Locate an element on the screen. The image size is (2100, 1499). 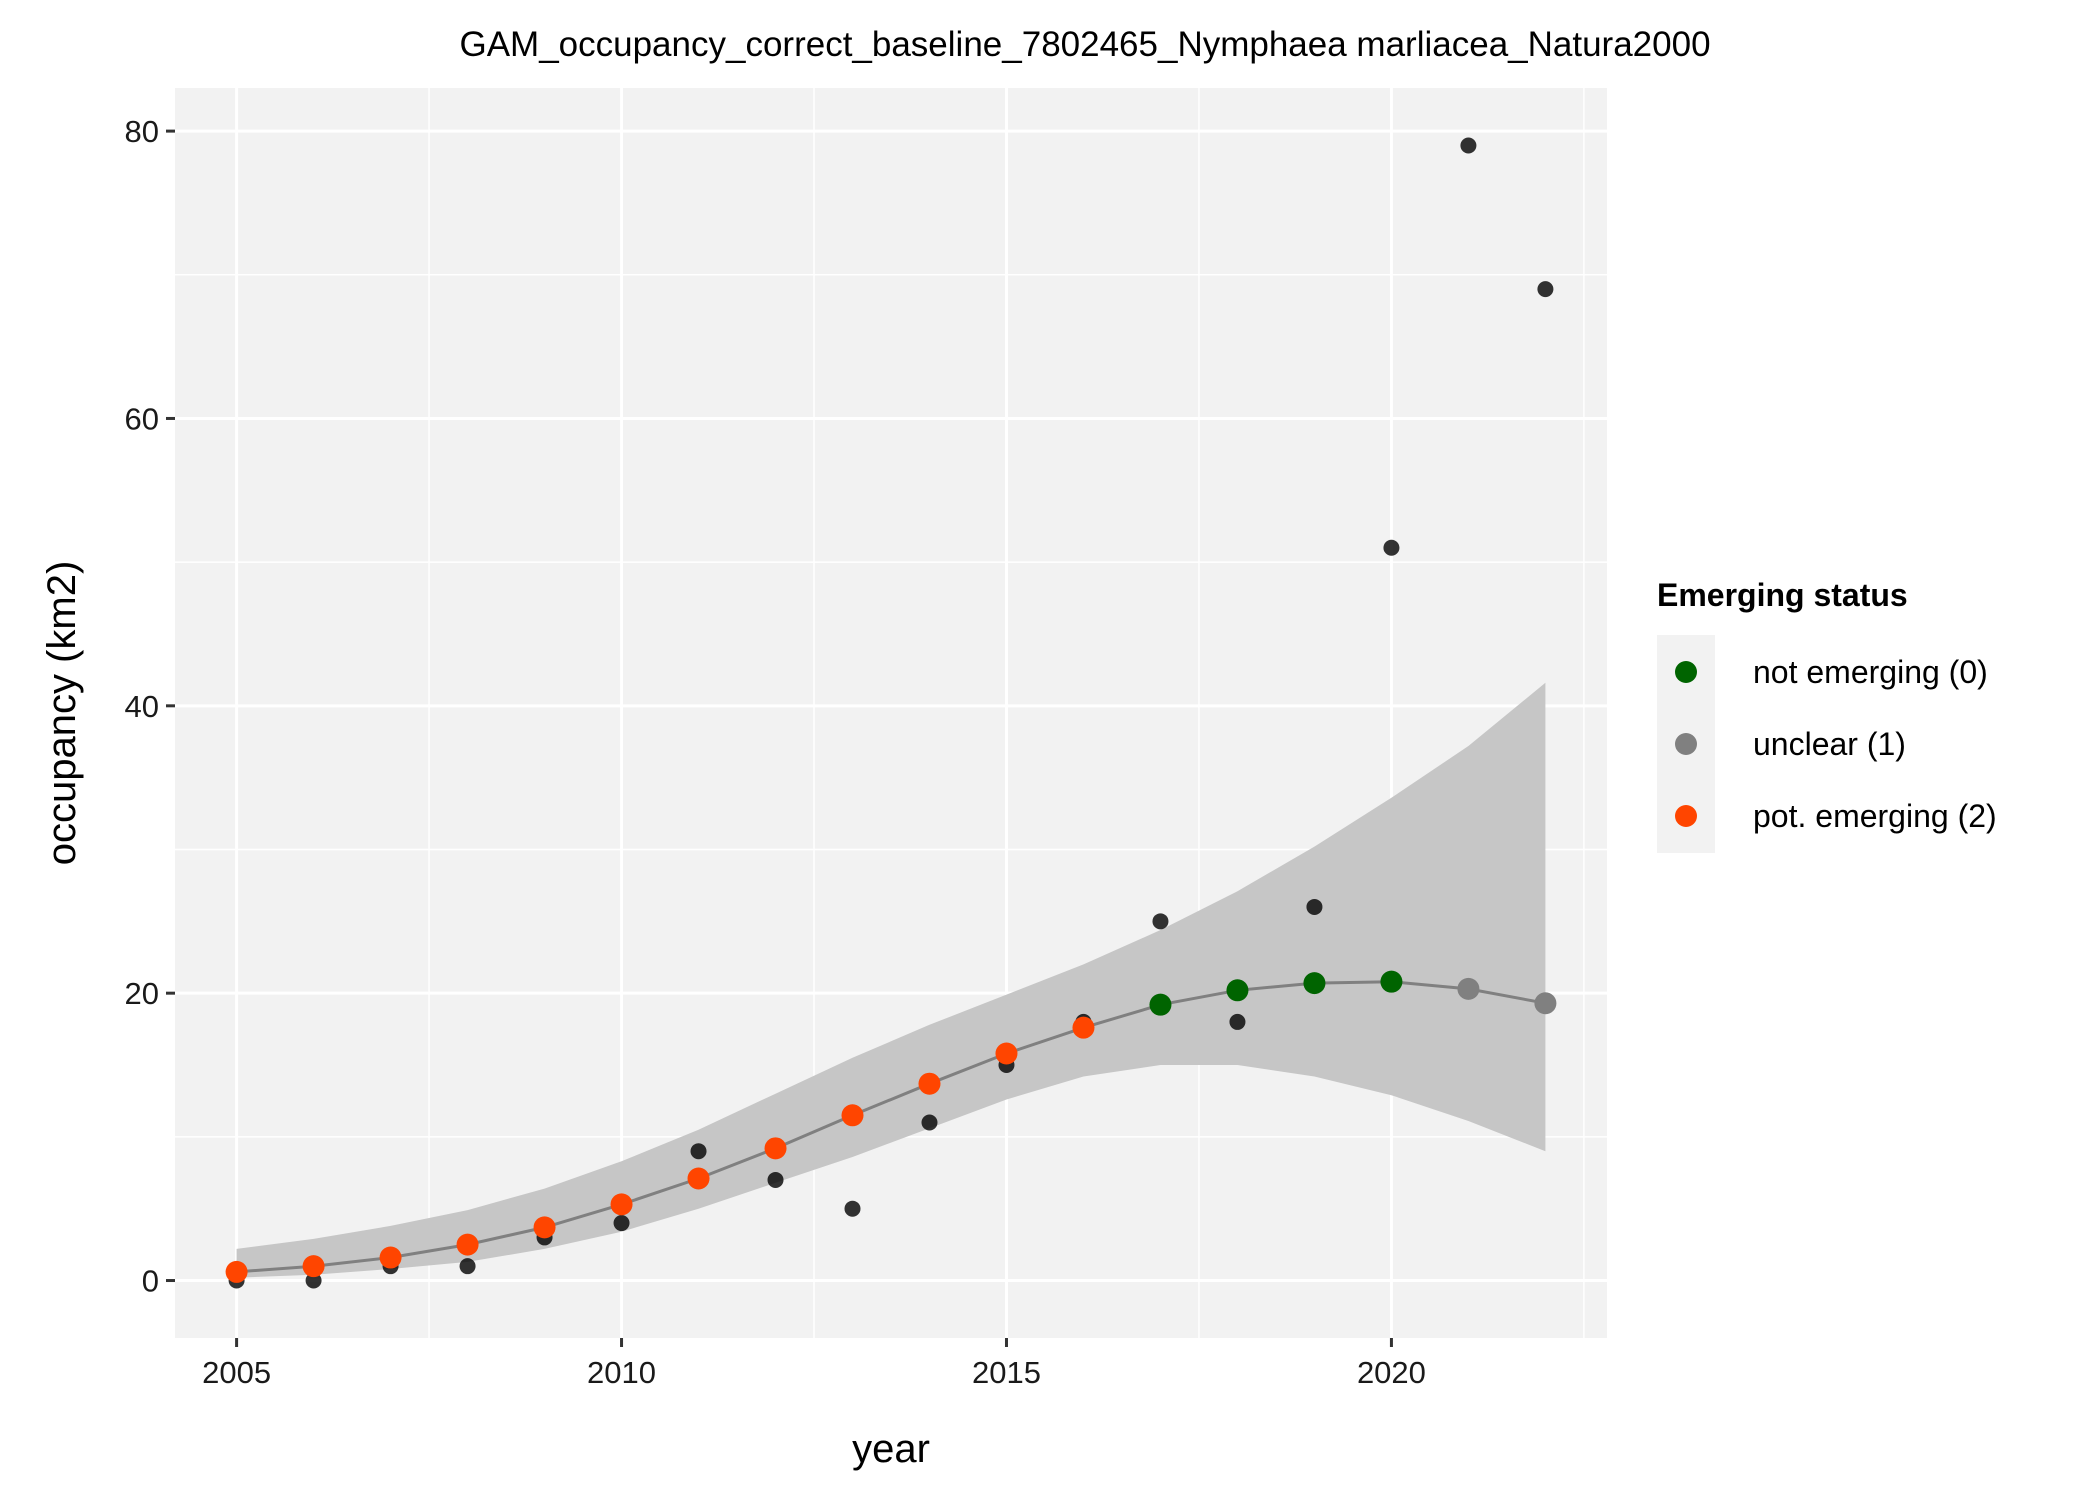
y-axis-title: occupancy (km2) is located at coordinates (62, 713).